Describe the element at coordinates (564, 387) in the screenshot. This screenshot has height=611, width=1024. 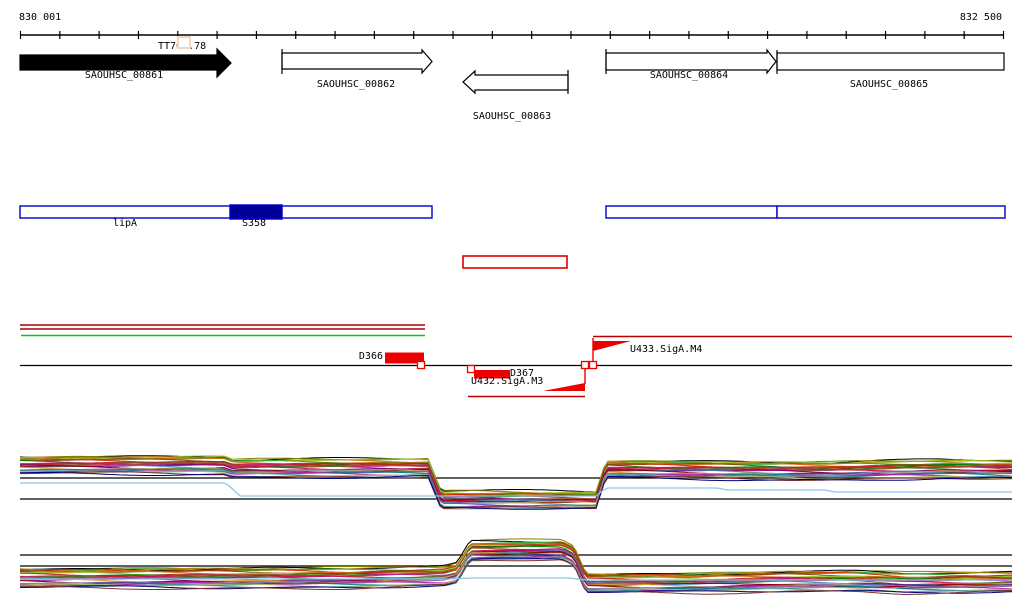
I see `U432-promoter-ramp` at that location.